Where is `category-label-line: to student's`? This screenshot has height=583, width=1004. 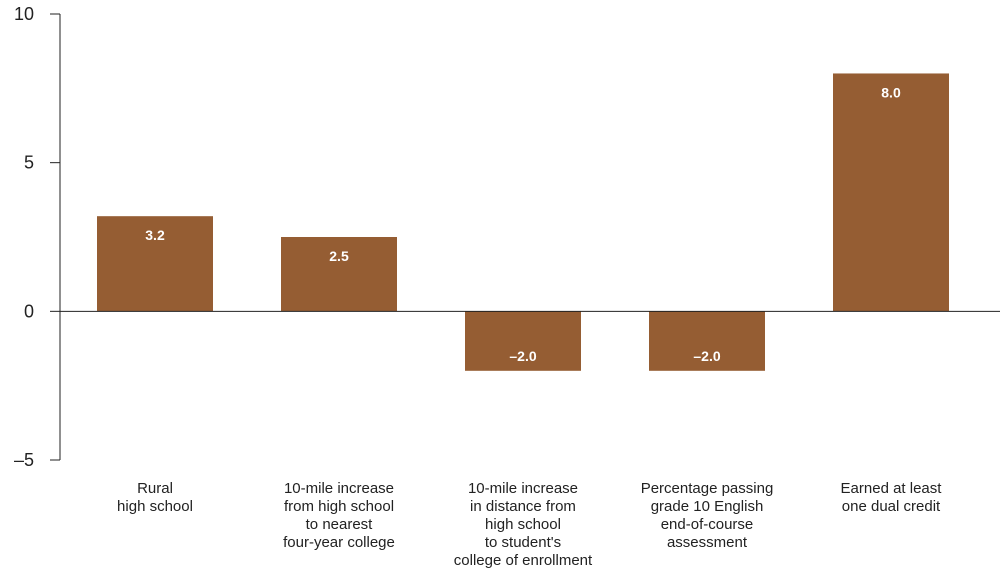
category-label-line: to student's is located at coordinates (523, 542).